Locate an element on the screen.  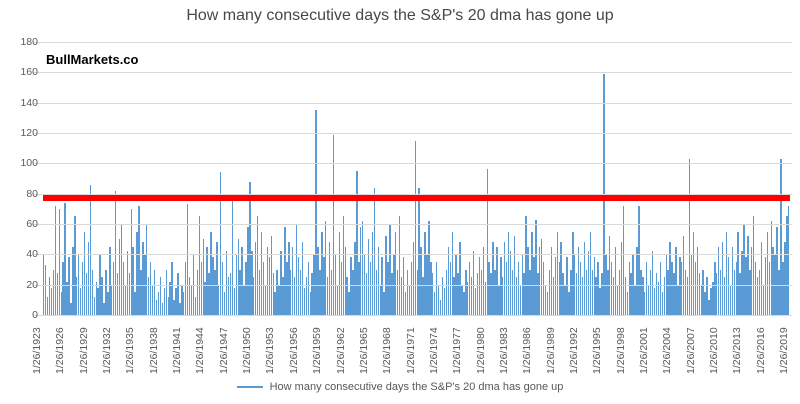
x-tick-label: 1/26/2001 is located at coordinates (643, 350).